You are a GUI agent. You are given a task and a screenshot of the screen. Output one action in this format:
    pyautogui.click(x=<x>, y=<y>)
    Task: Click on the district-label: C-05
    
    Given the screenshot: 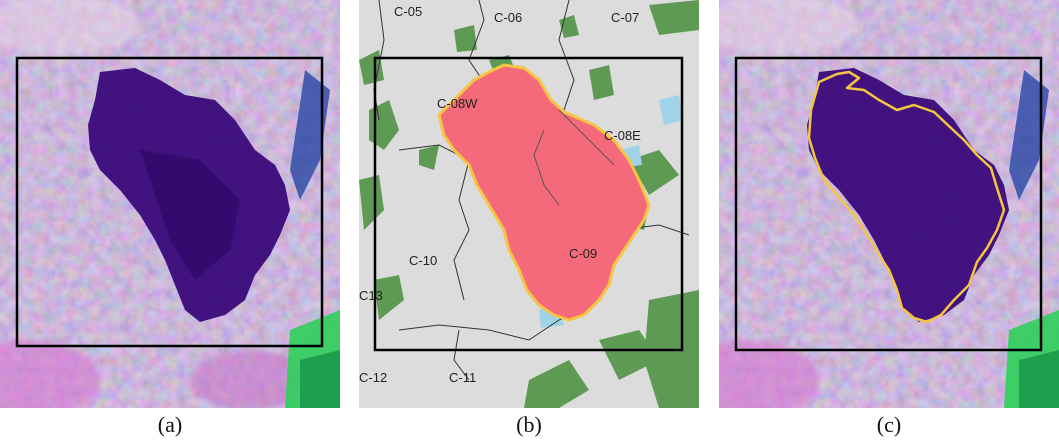 What is the action you would take?
    pyautogui.click(x=408, y=11)
    